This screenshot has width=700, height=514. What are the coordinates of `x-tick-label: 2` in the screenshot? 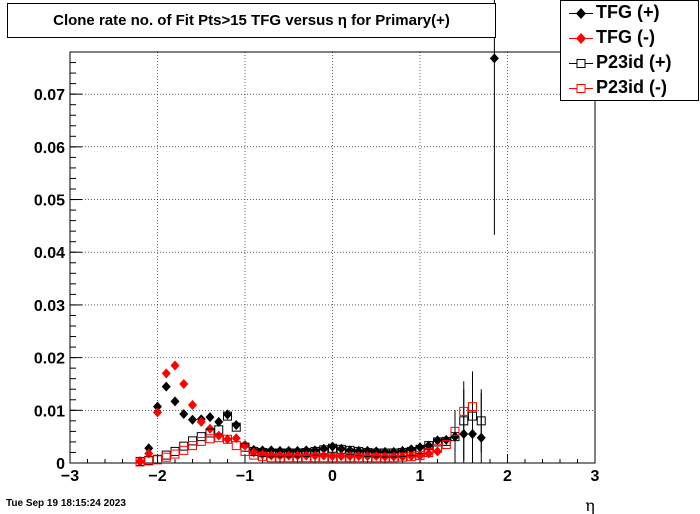 It's located at (507, 476).